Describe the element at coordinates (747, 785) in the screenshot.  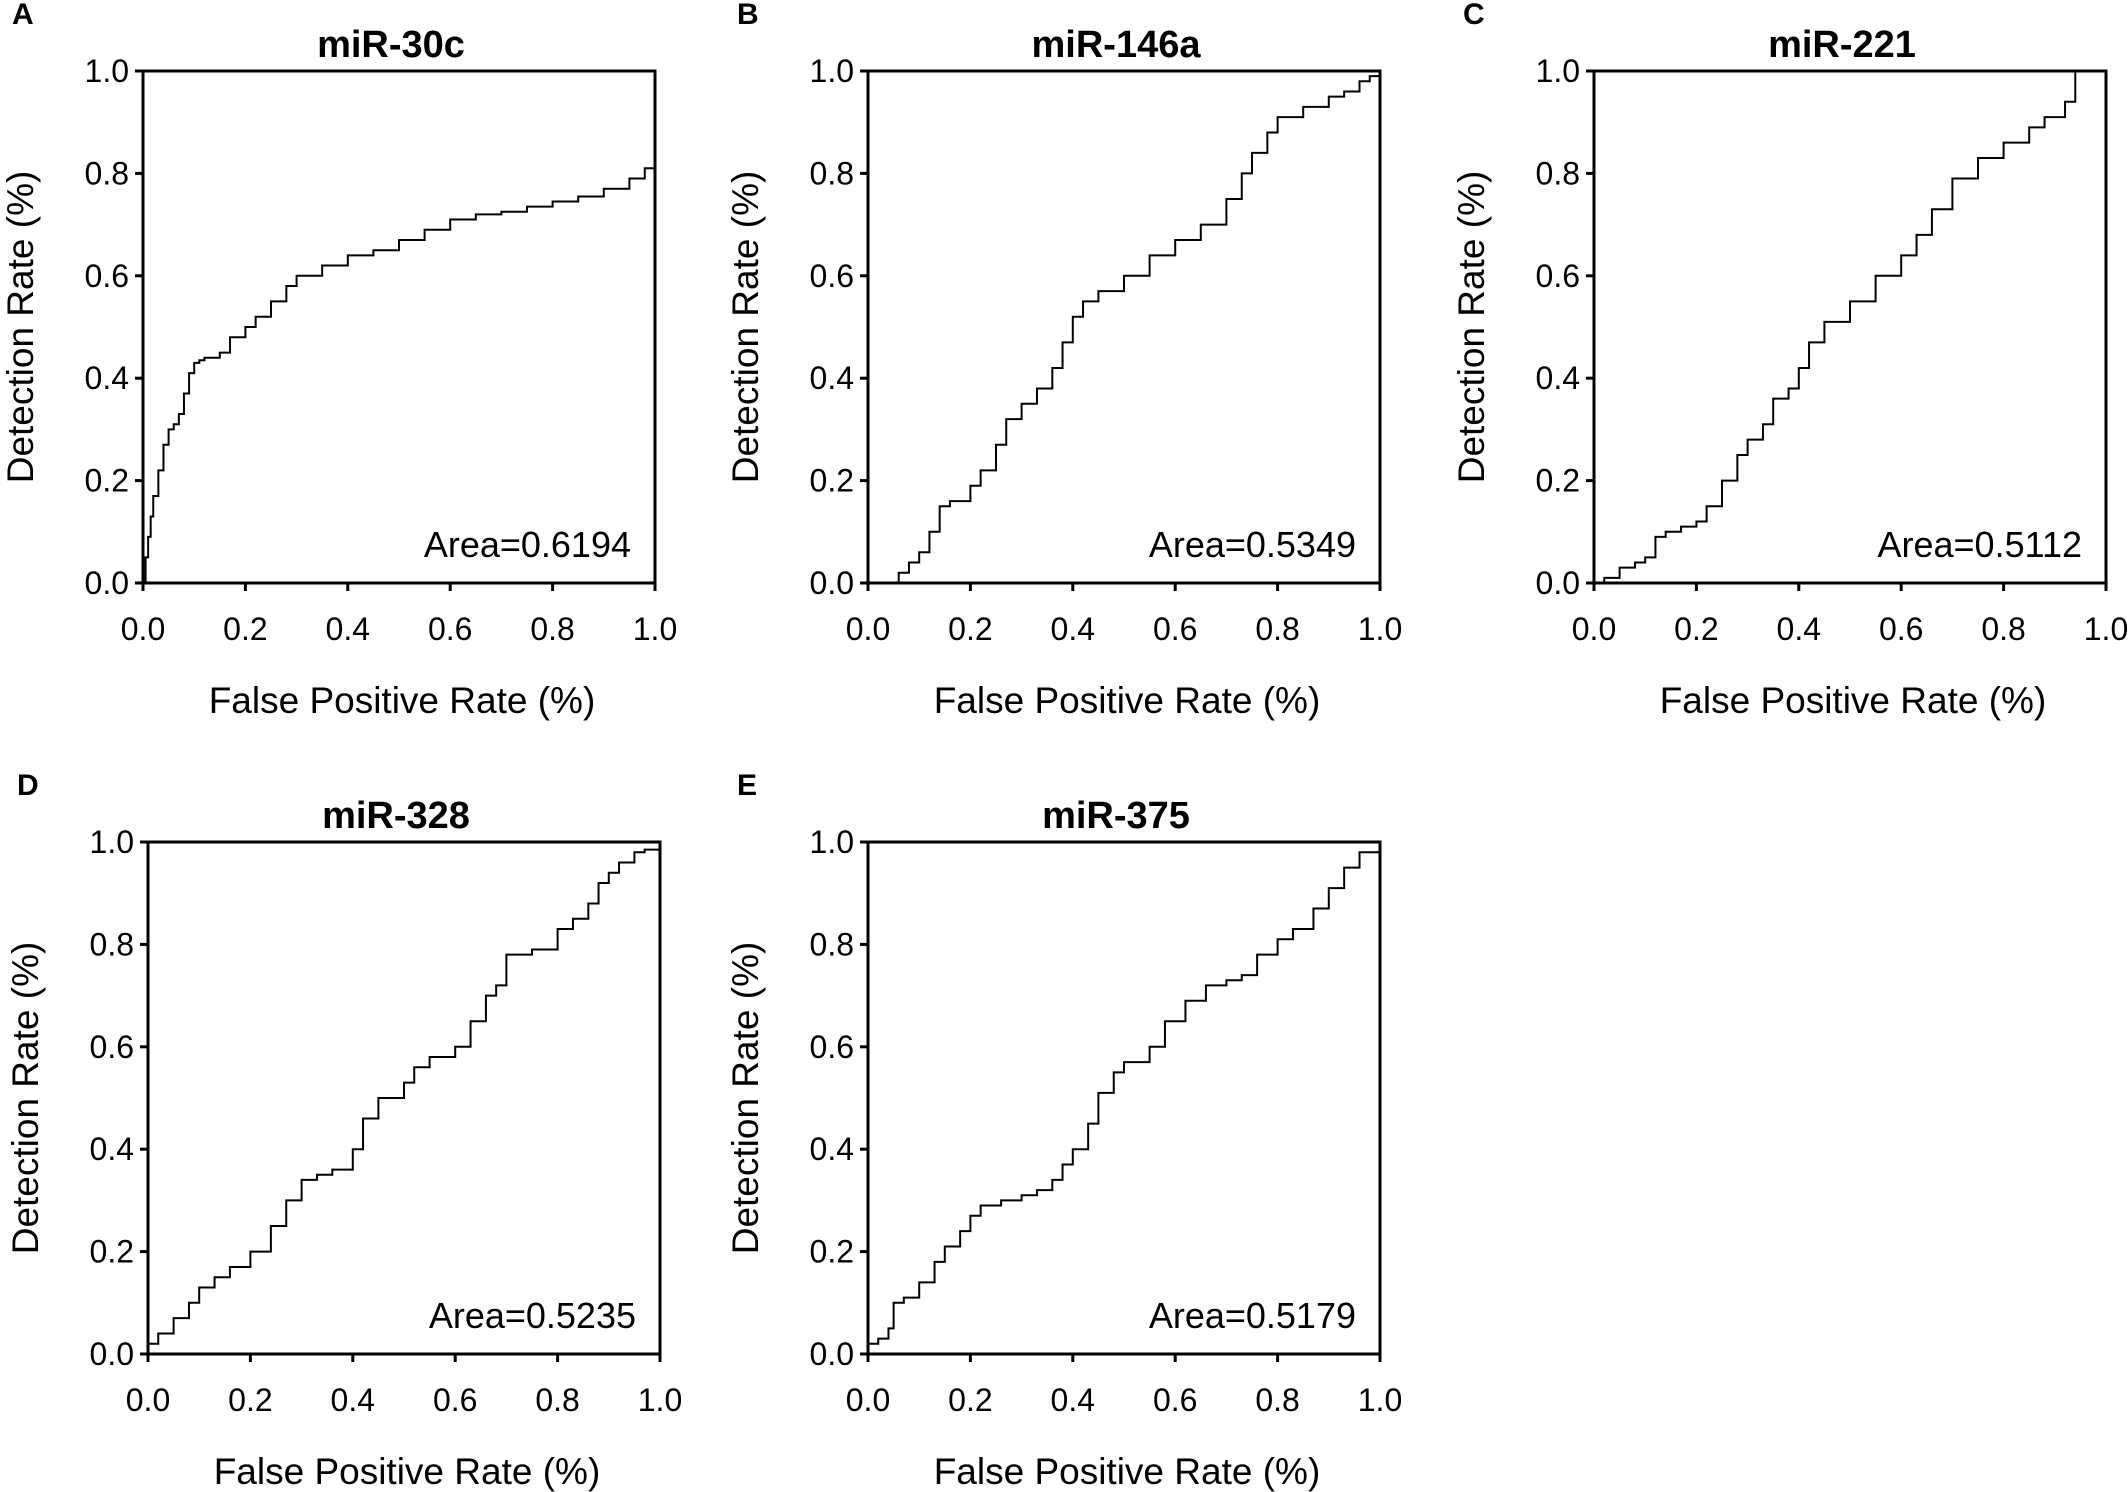
I see `panel-letter: E` at that location.